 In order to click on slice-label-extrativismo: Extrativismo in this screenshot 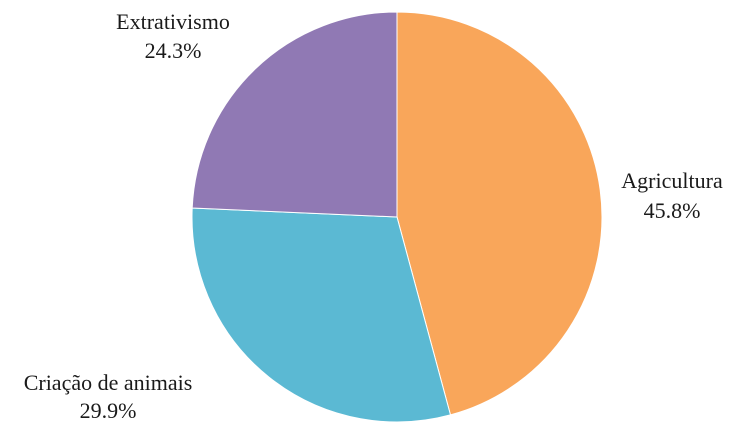, I will do `click(173, 21)`.